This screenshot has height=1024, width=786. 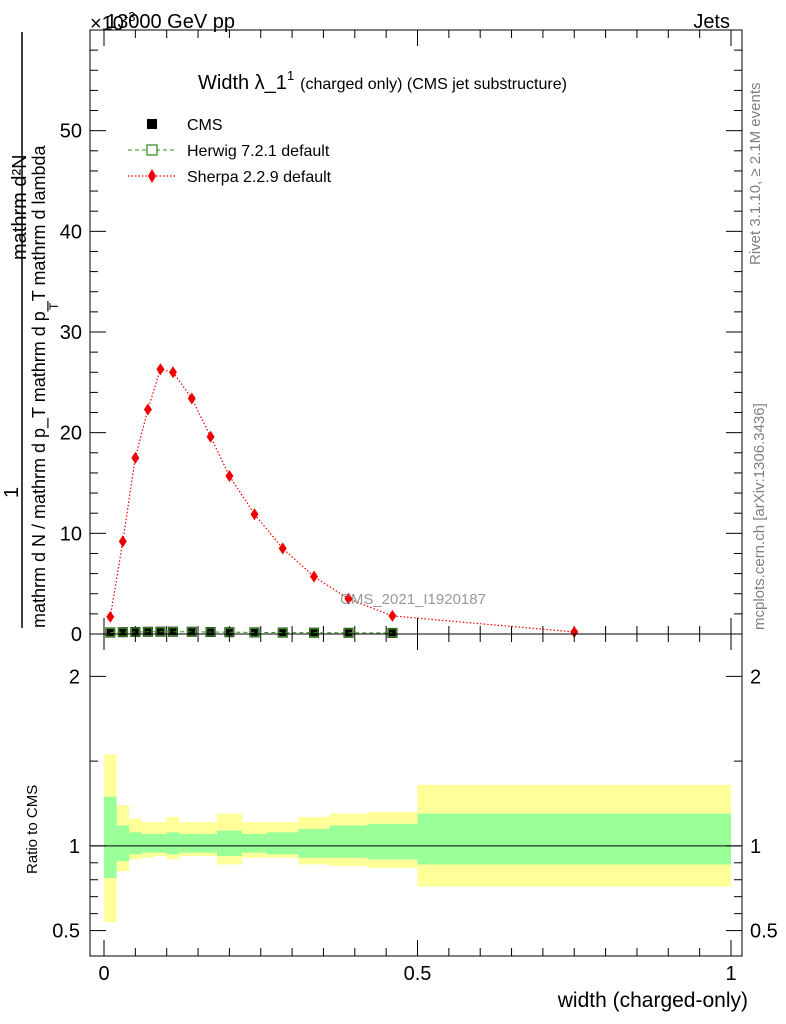 I want to click on header-exponent-power: -3, so click(x=130, y=16).